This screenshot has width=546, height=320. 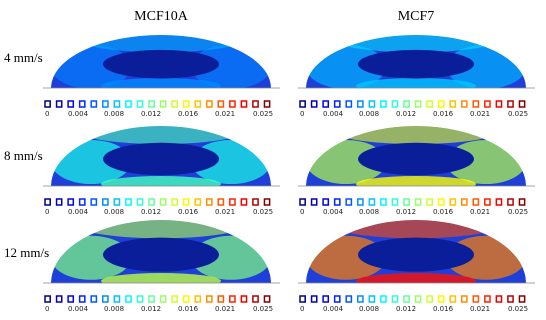 What do you see at coordinates (23, 155) in the screenshot?
I see `row-label: 8 mm/s` at bounding box center [23, 155].